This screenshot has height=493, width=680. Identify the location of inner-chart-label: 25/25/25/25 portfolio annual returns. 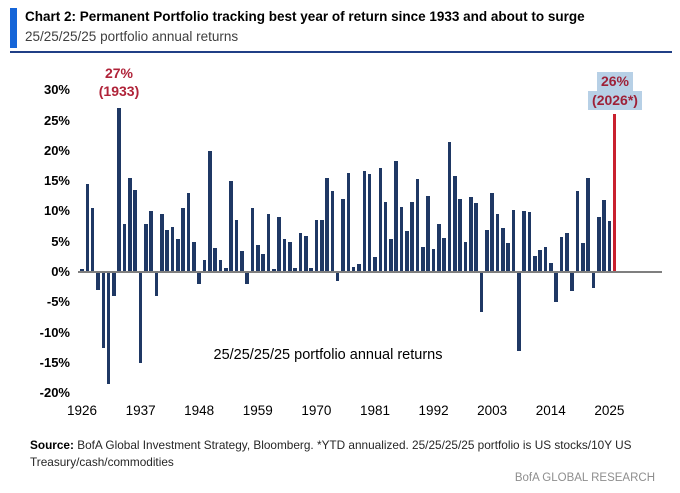
(328, 355).